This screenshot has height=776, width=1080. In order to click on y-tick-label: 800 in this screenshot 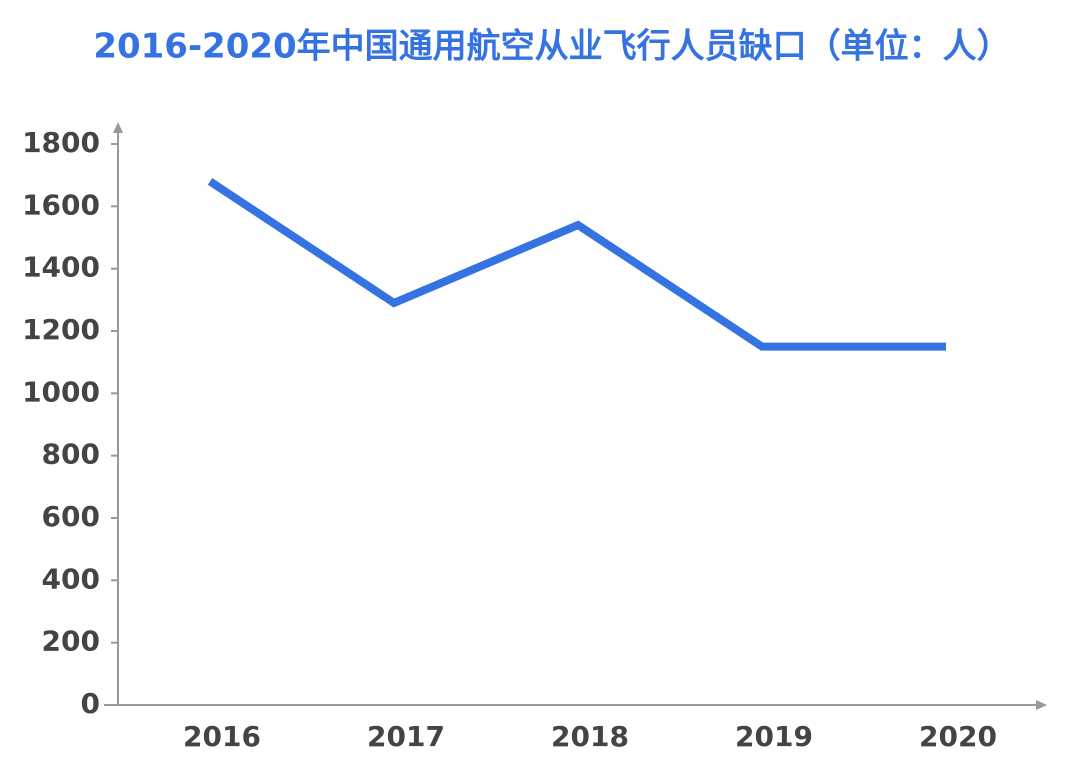, I will do `click(71, 454)`.